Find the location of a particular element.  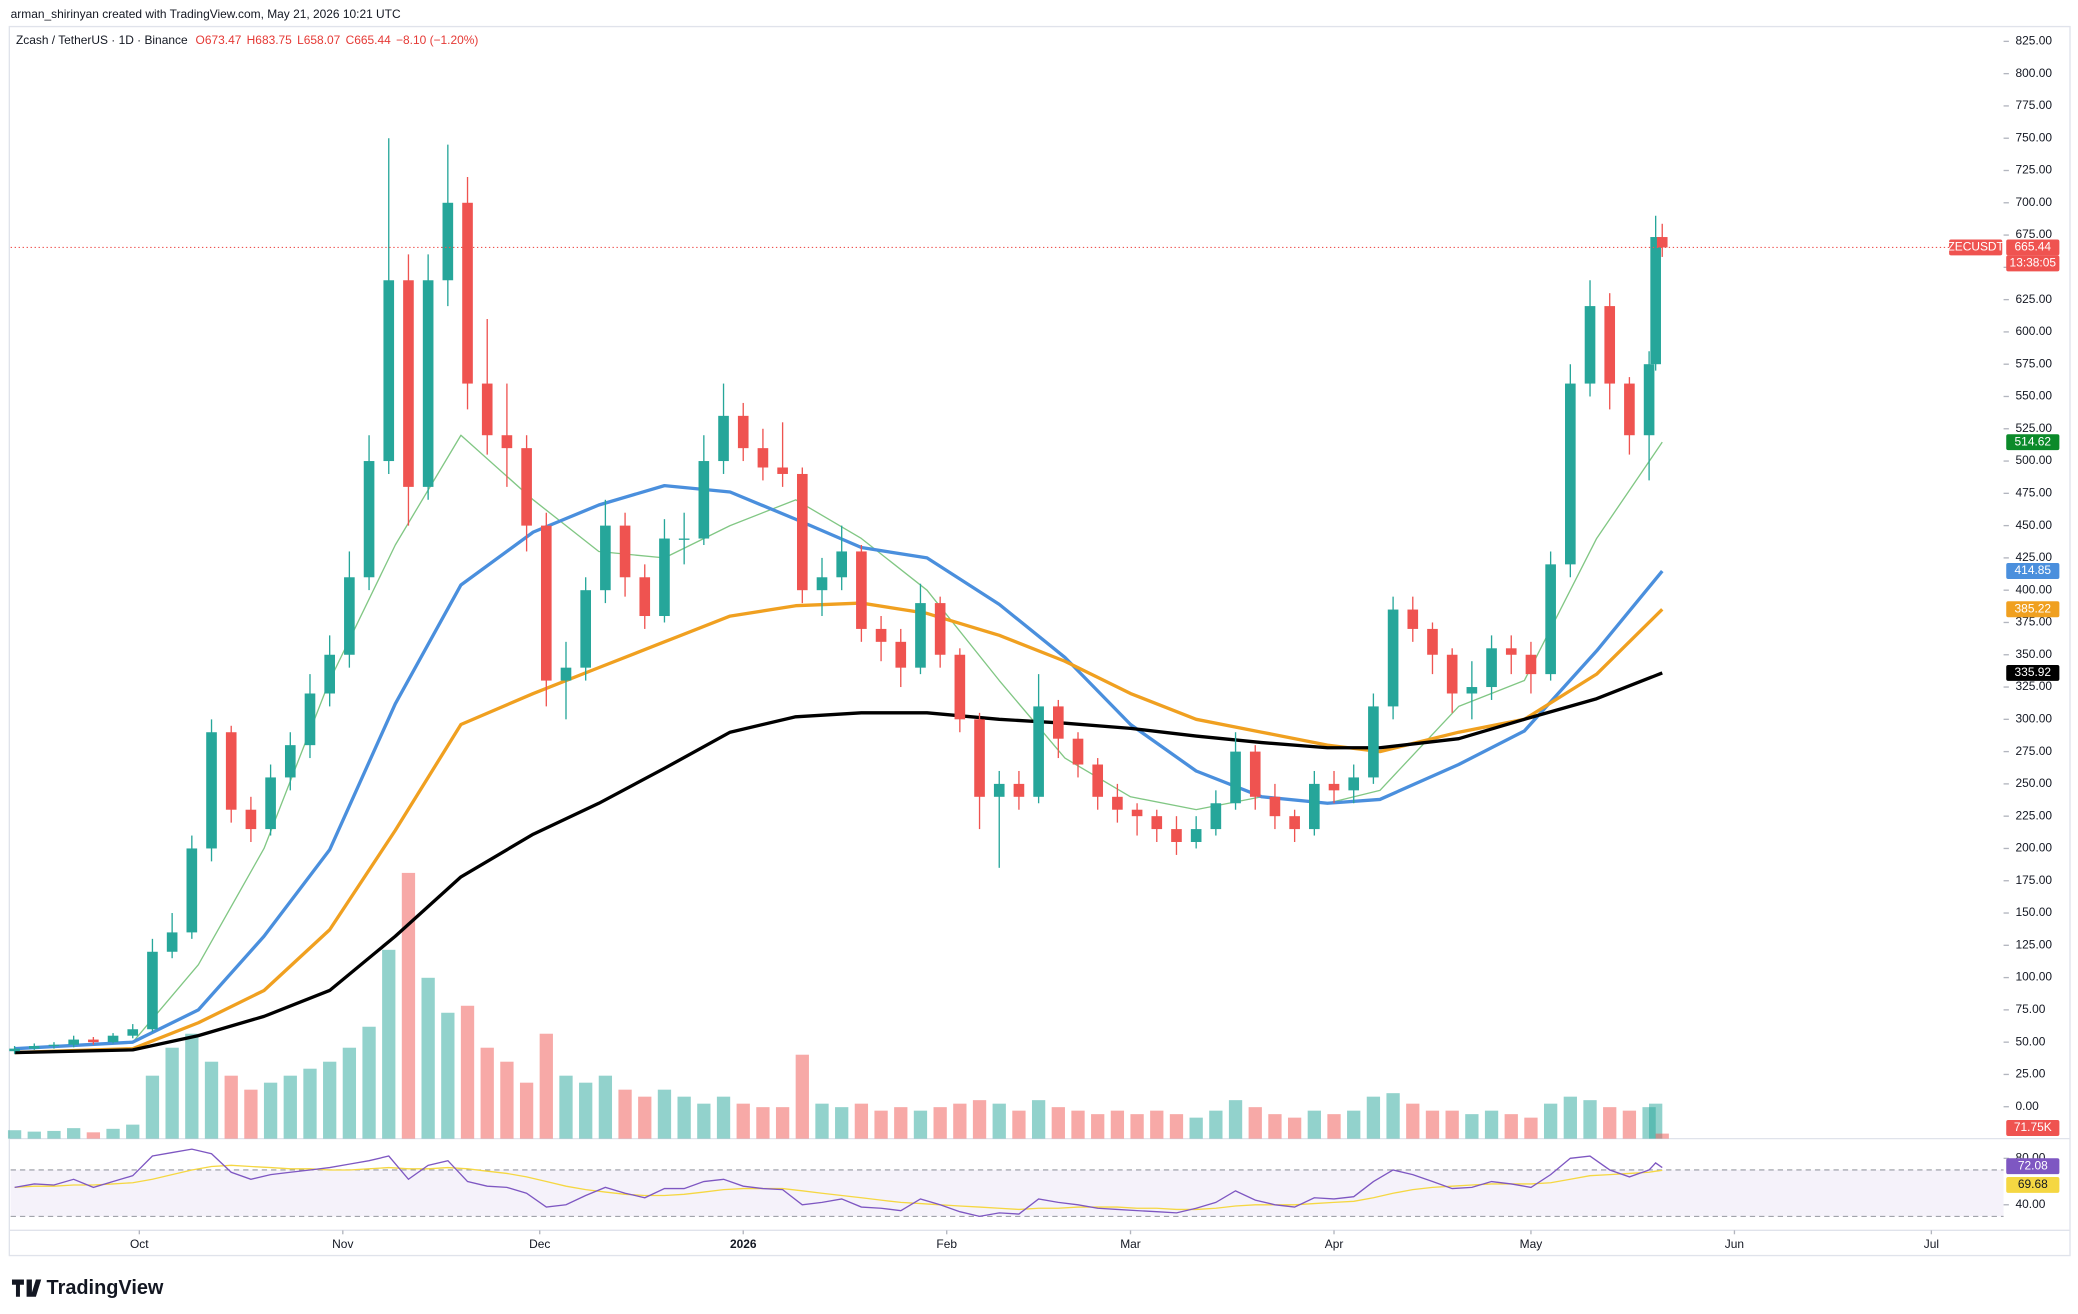

x-tick-label: Oct is located at coordinates (139, 1244).